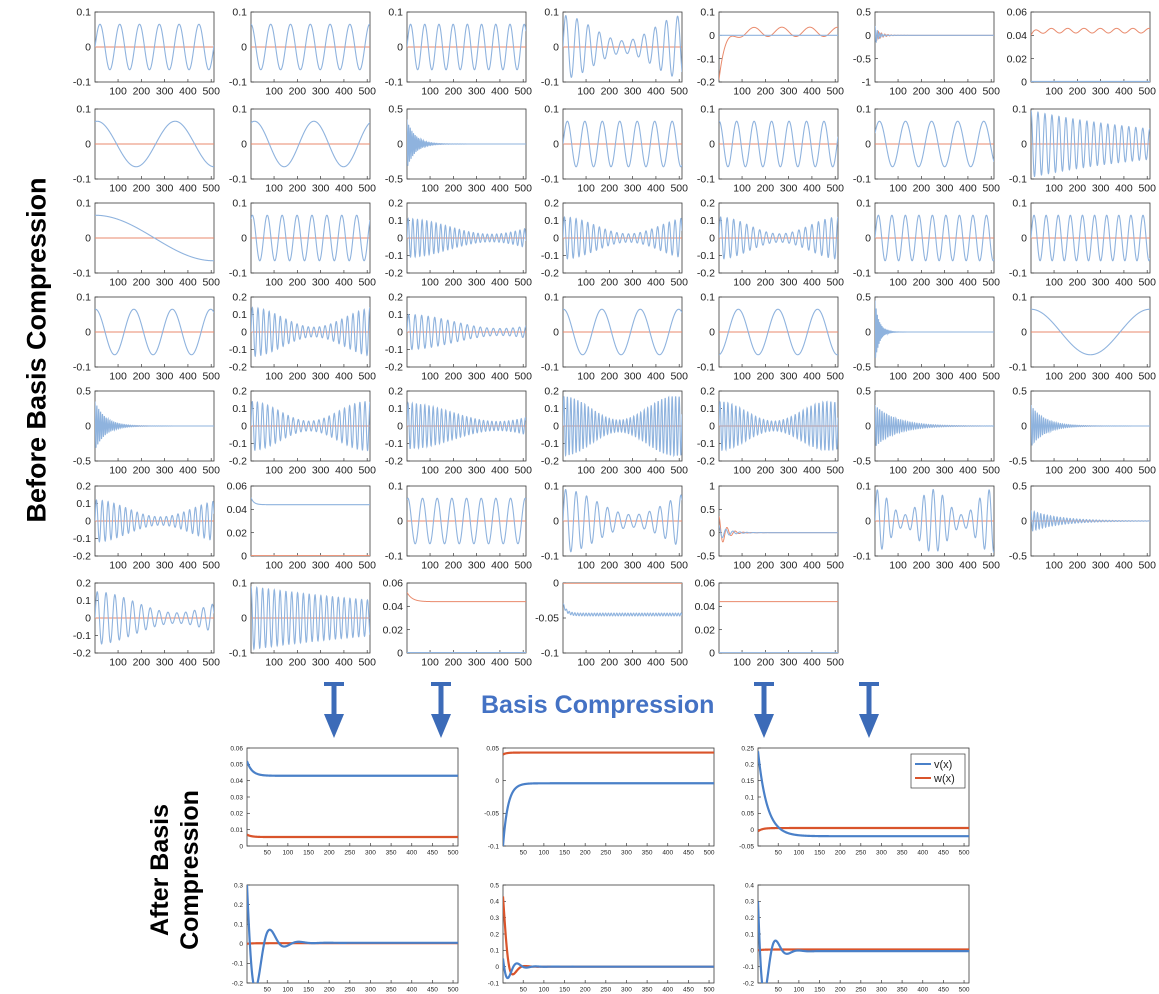  I want to click on x-tick-label: 150, so click(819, 853).